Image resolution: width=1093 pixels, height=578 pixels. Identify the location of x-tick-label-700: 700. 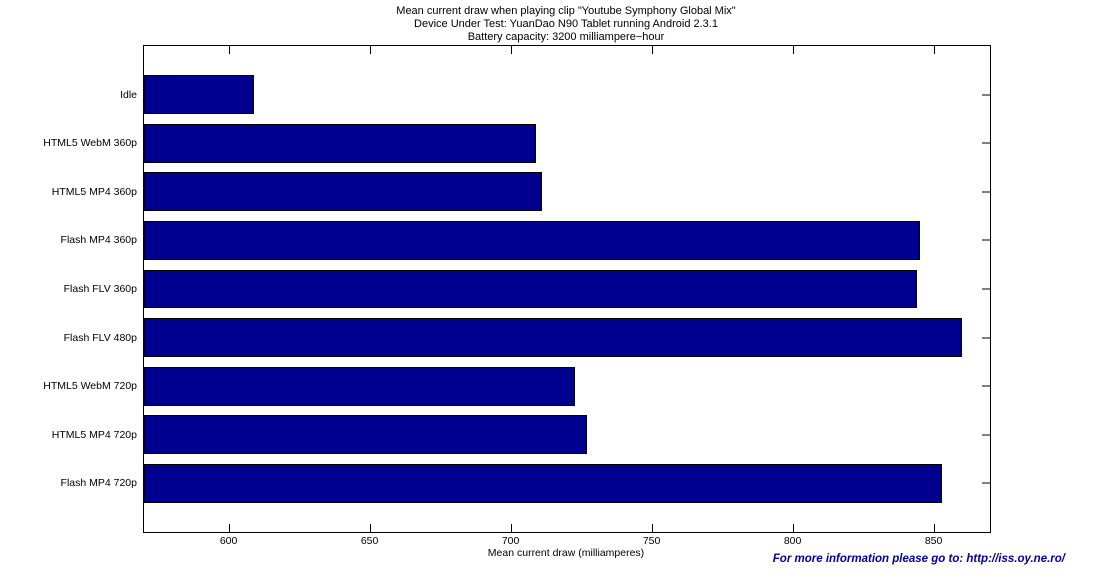
(510, 541).